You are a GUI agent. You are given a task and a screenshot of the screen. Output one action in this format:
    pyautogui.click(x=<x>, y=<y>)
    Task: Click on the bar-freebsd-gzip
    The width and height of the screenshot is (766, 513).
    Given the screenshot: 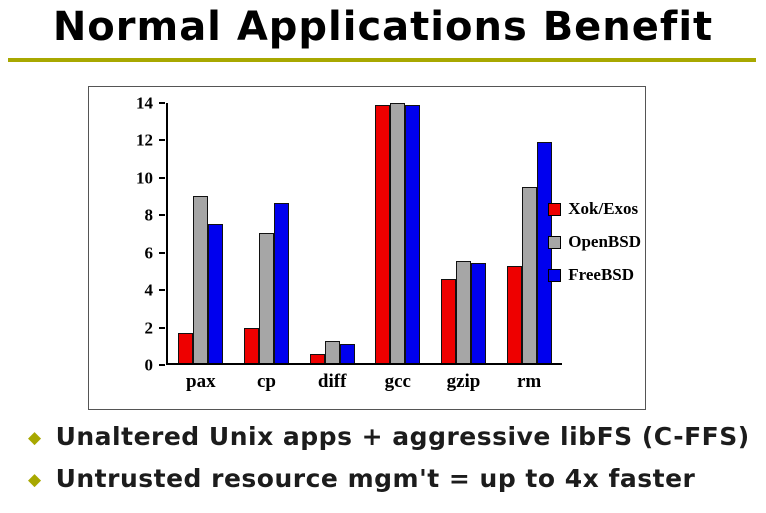 What is the action you would take?
    pyautogui.click(x=478, y=312)
    